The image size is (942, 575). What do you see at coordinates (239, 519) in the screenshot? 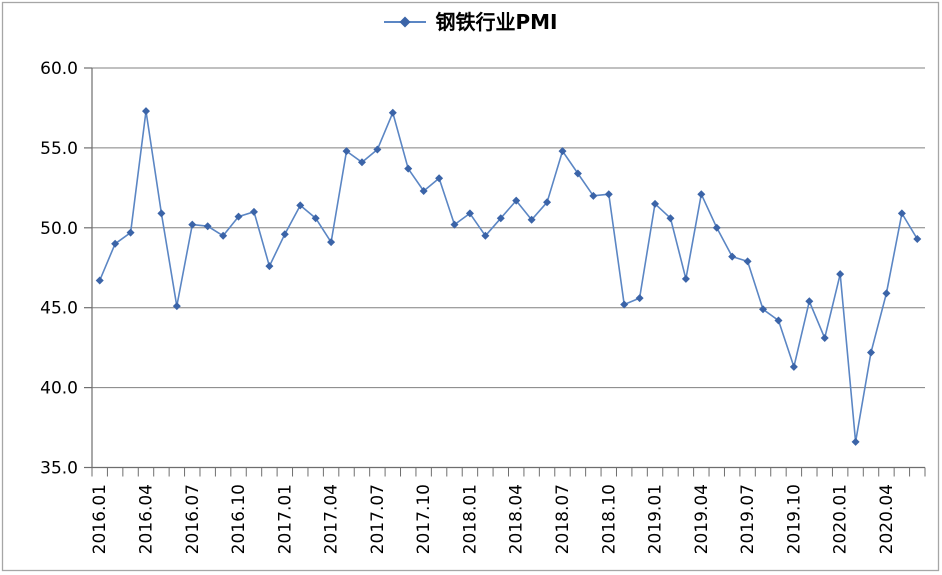
I see `x-axis-label: 2016.10` at bounding box center [239, 519].